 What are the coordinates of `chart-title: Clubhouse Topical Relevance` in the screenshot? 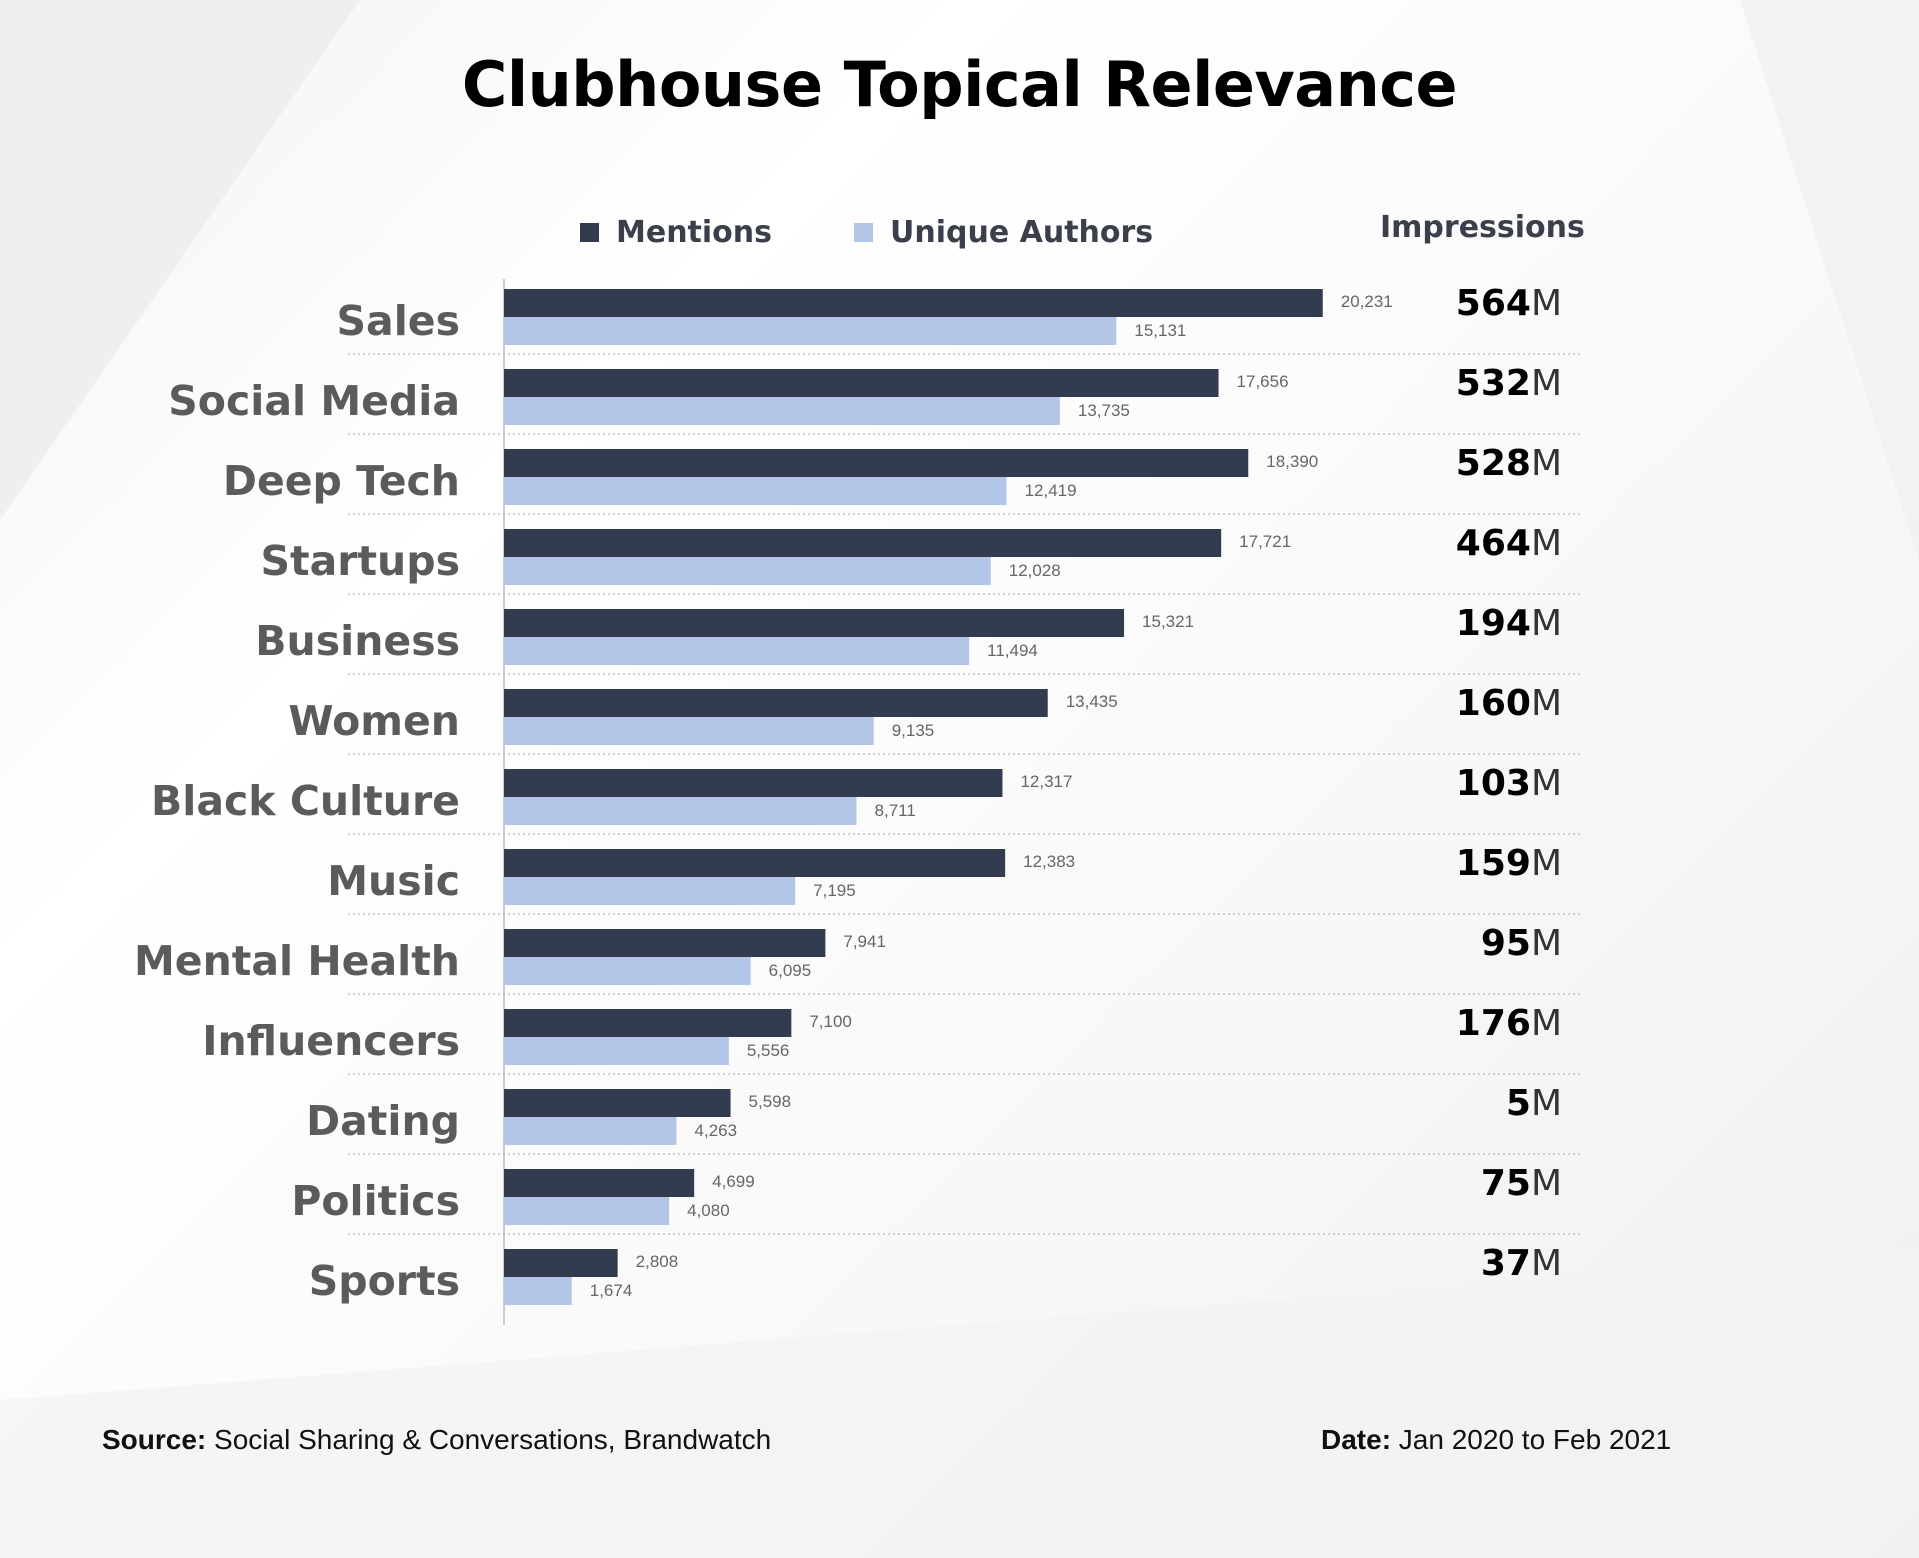 It's located at (959, 84).